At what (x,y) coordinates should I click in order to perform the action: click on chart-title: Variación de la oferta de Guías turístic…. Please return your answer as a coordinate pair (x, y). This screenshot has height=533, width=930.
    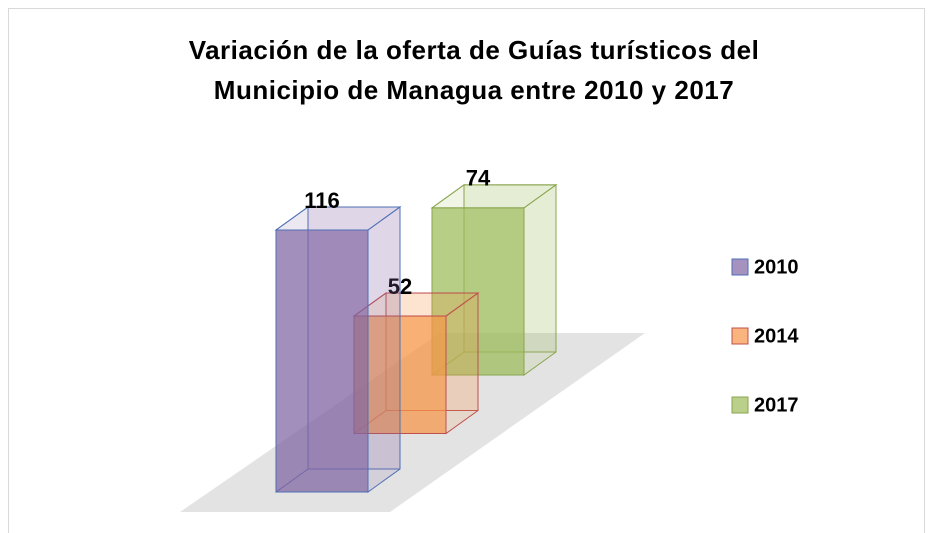
    Looking at the image, I should click on (474, 70).